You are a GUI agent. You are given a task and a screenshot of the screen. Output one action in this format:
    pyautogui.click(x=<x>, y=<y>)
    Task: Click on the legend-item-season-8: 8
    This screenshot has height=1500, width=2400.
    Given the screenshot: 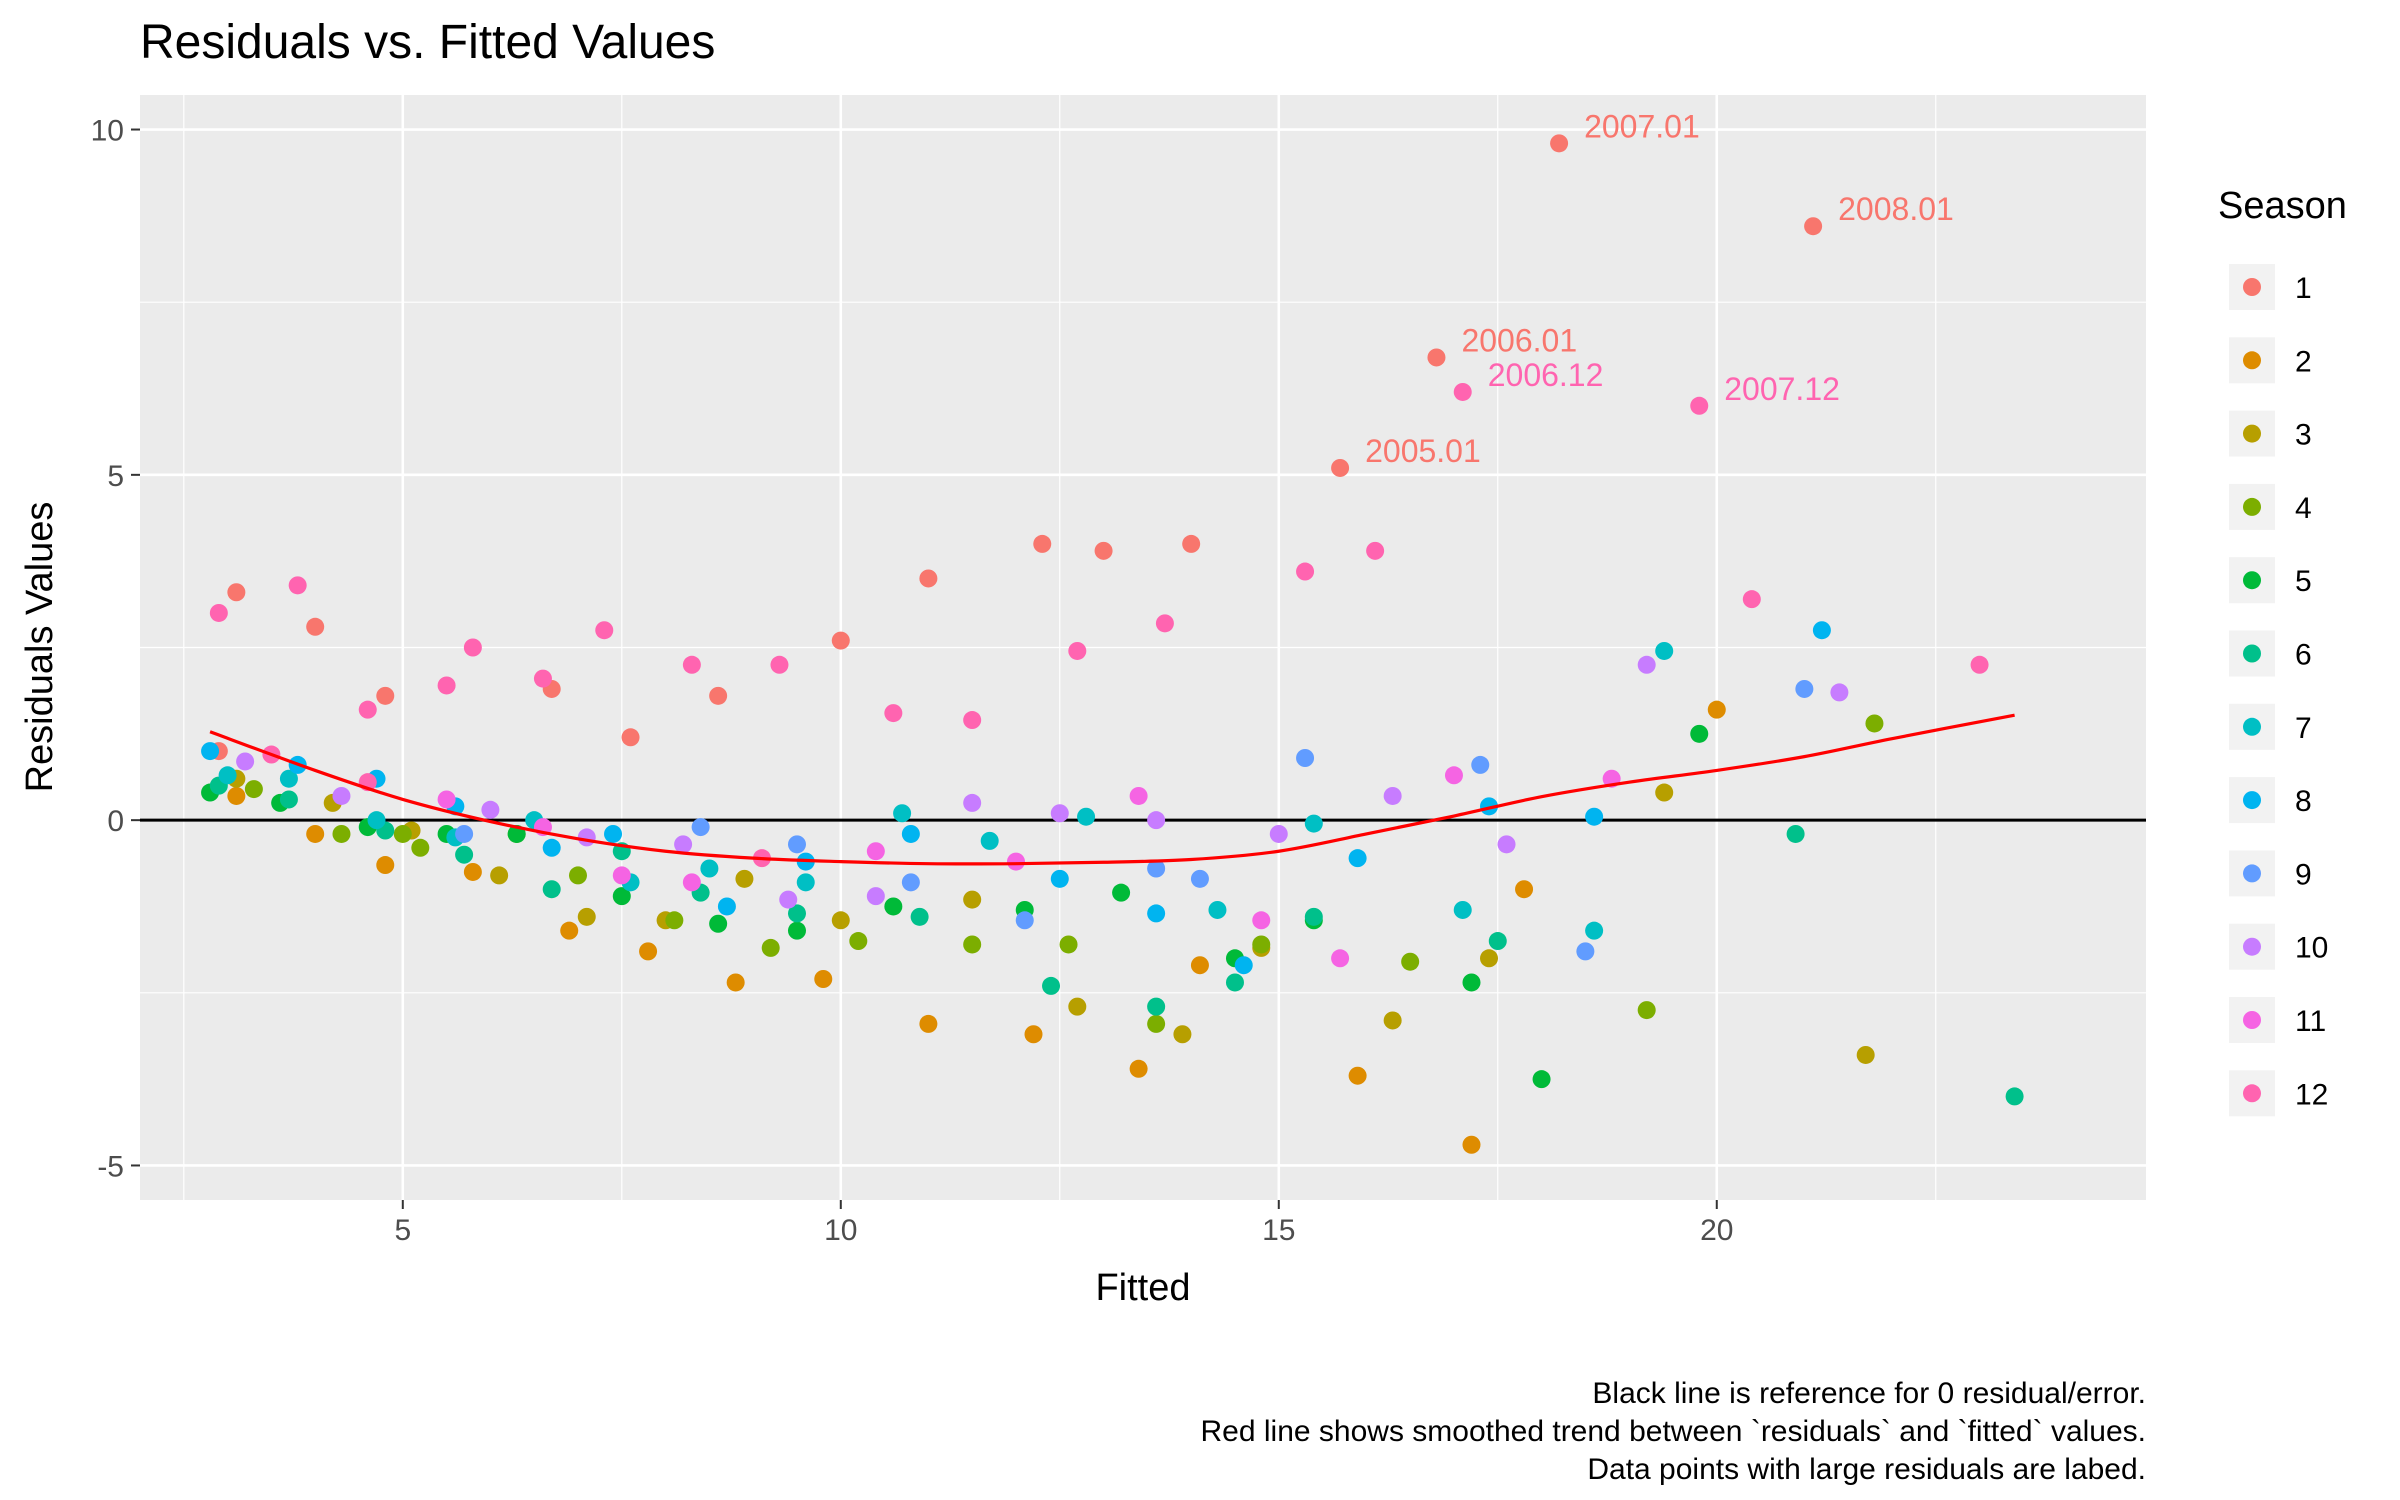 What is the action you would take?
    pyautogui.click(x=2270, y=800)
    